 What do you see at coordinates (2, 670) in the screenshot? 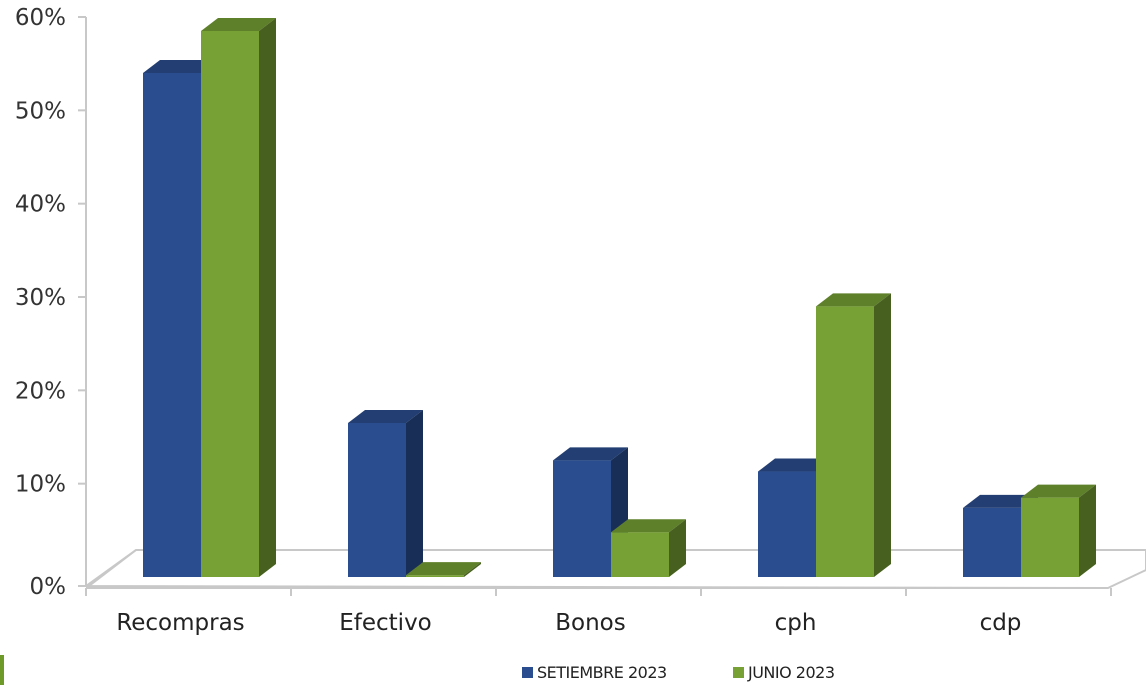
I see `left-accent-bar` at bounding box center [2, 670].